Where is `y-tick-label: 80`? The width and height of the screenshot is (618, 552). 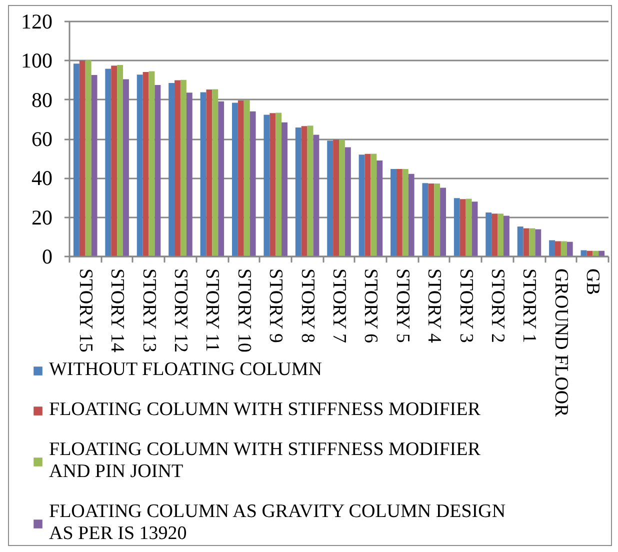 y-tick-label: 80 is located at coordinates (42, 100).